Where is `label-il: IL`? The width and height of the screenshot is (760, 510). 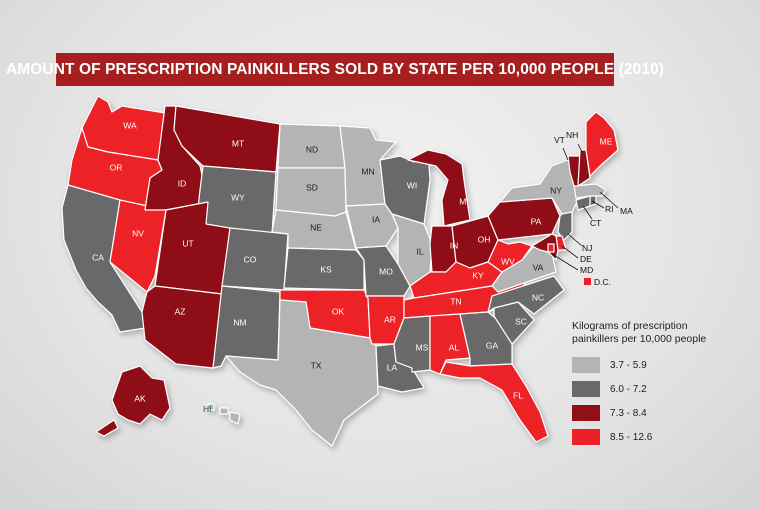
label-il: IL is located at coordinates (419, 251).